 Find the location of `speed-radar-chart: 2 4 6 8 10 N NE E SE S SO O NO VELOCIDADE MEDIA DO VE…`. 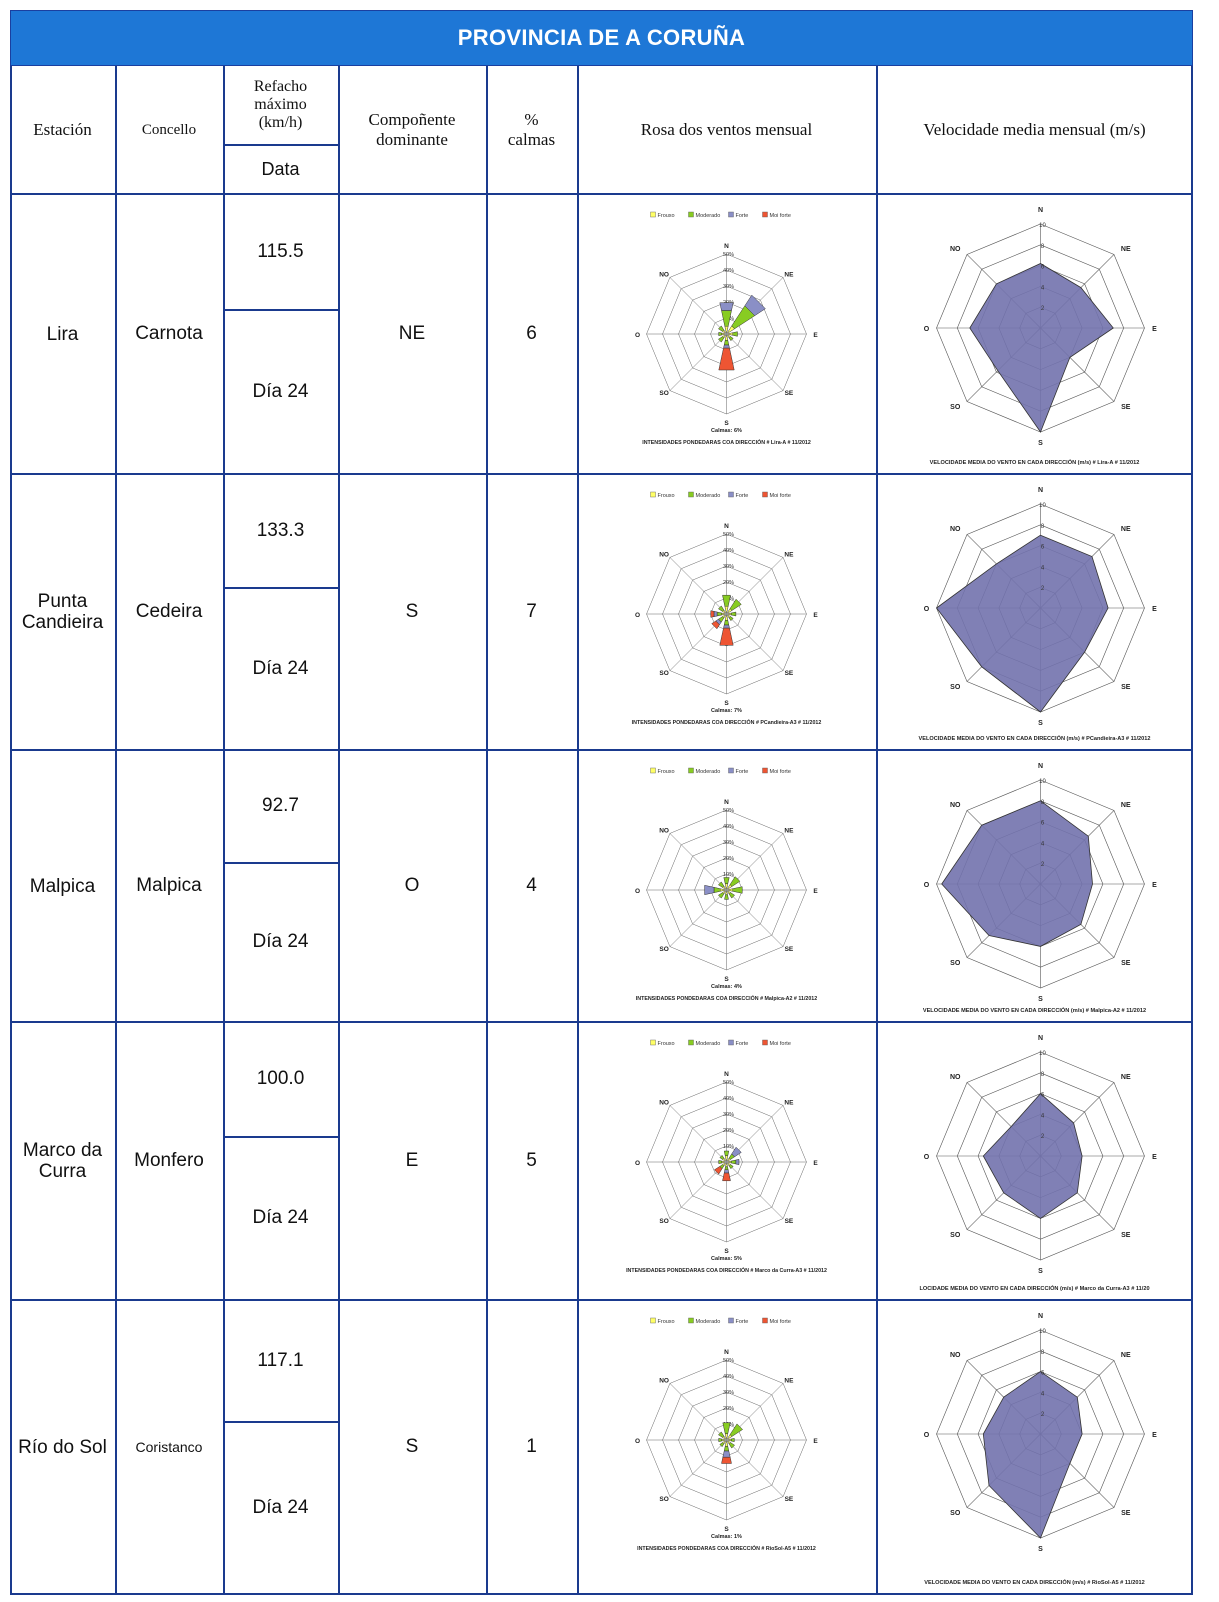

speed-radar-chart: 2 4 6 8 10 N NE E SE S SO O NO VELOCIDADE MEDIA DO VE… is located at coordinates (1040, 336).